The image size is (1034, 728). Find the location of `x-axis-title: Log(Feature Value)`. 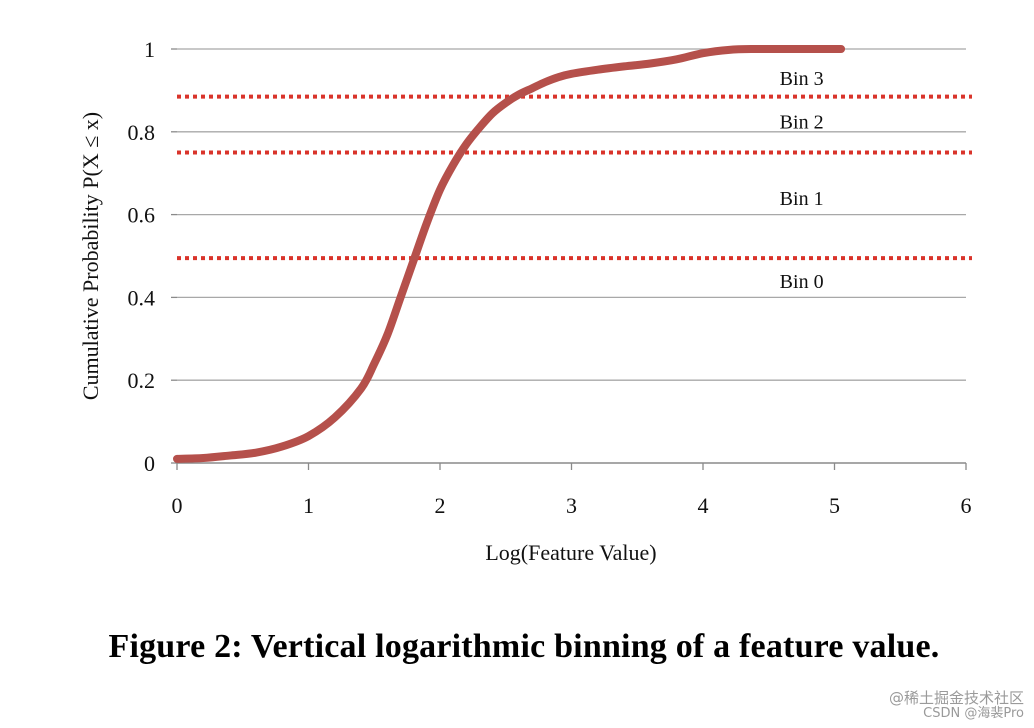

x-axis-title: Log(Feature Value) is located at coordinates (570, 552).